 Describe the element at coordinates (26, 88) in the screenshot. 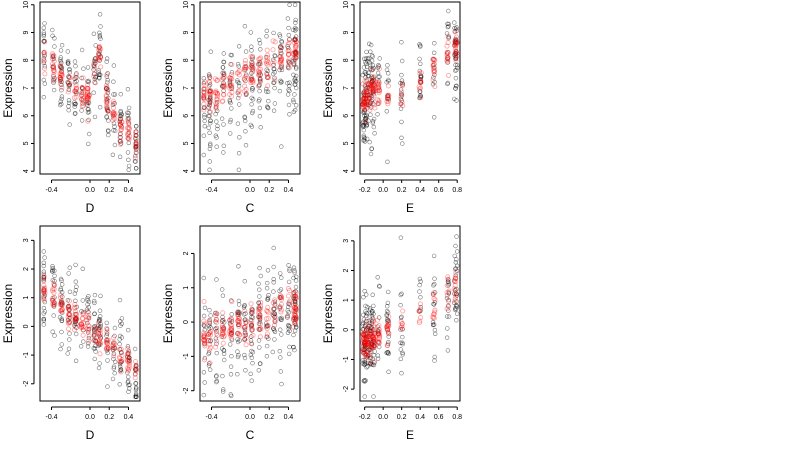

I see `y-tick-label: 7` at that location.